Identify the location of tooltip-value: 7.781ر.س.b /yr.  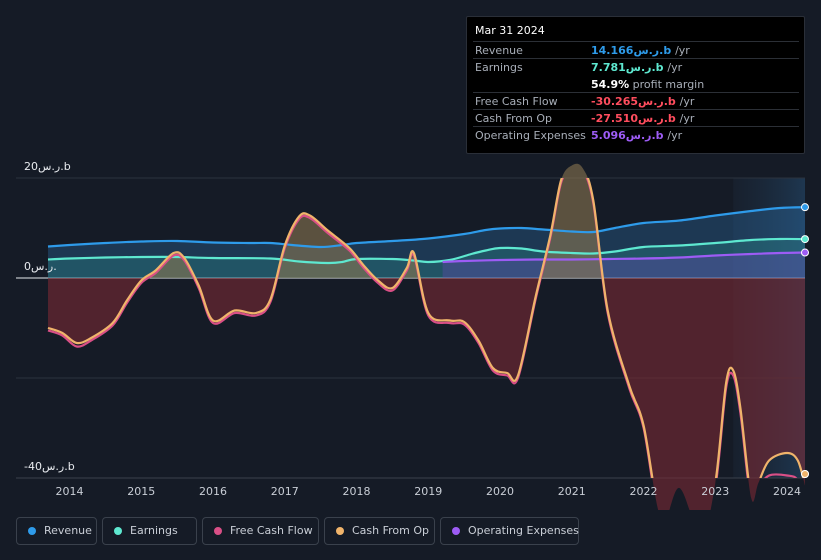
(637, 67).